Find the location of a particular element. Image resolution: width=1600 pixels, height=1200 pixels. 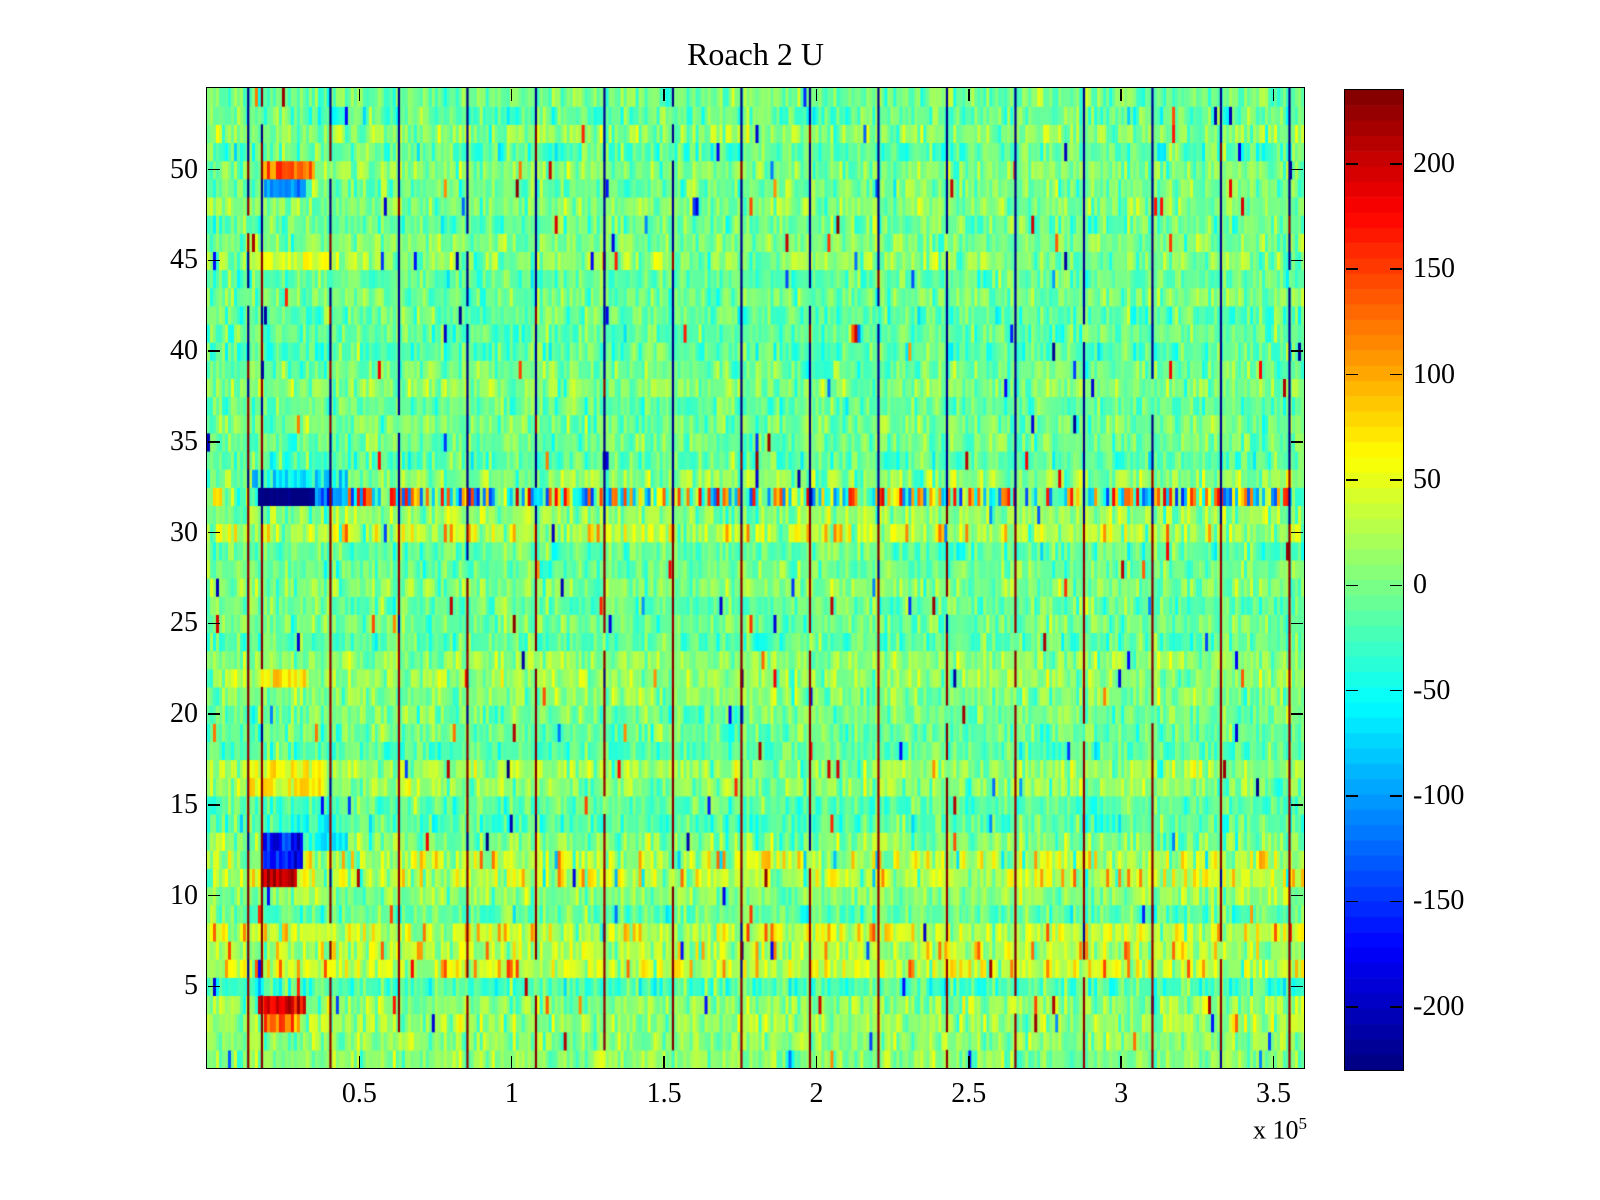

plot-title: Roach 2 U is located at coordinates (755, 54).